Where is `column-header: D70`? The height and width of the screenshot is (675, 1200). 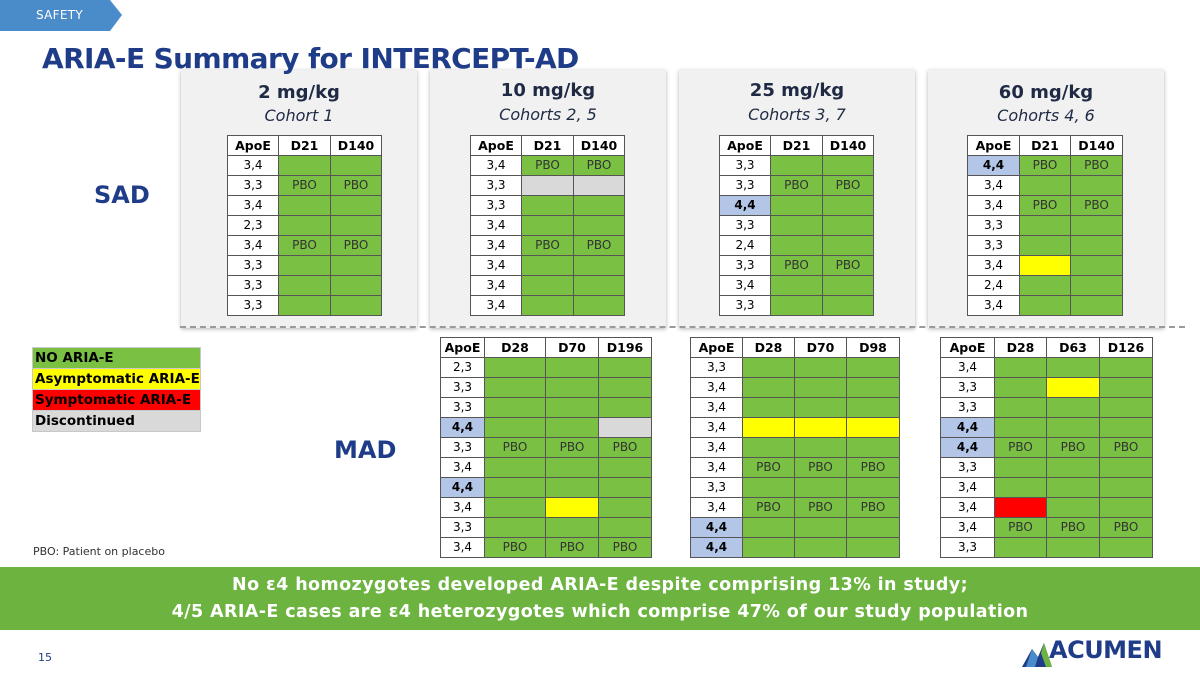 column-header: D70 is located at coordinates (820, 347).